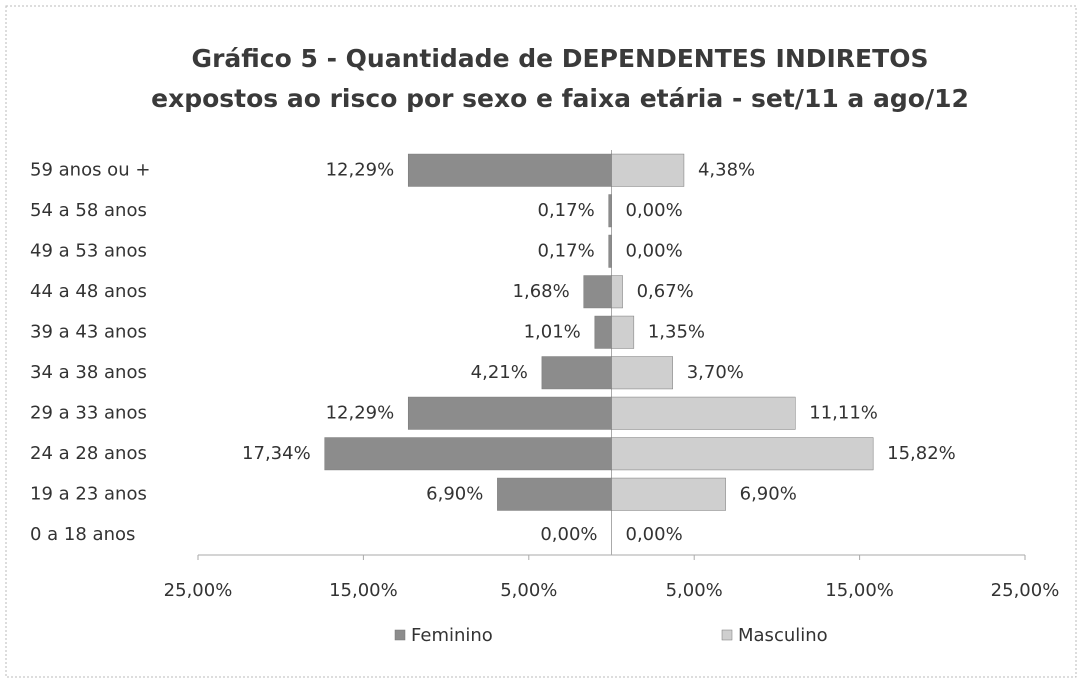 The height and width of the screenshot is (683, 1082). What do you see at coordinates (541, 291) in the screenshot?
I see `data-label: 1,68%` at bounding box center [541, 291].